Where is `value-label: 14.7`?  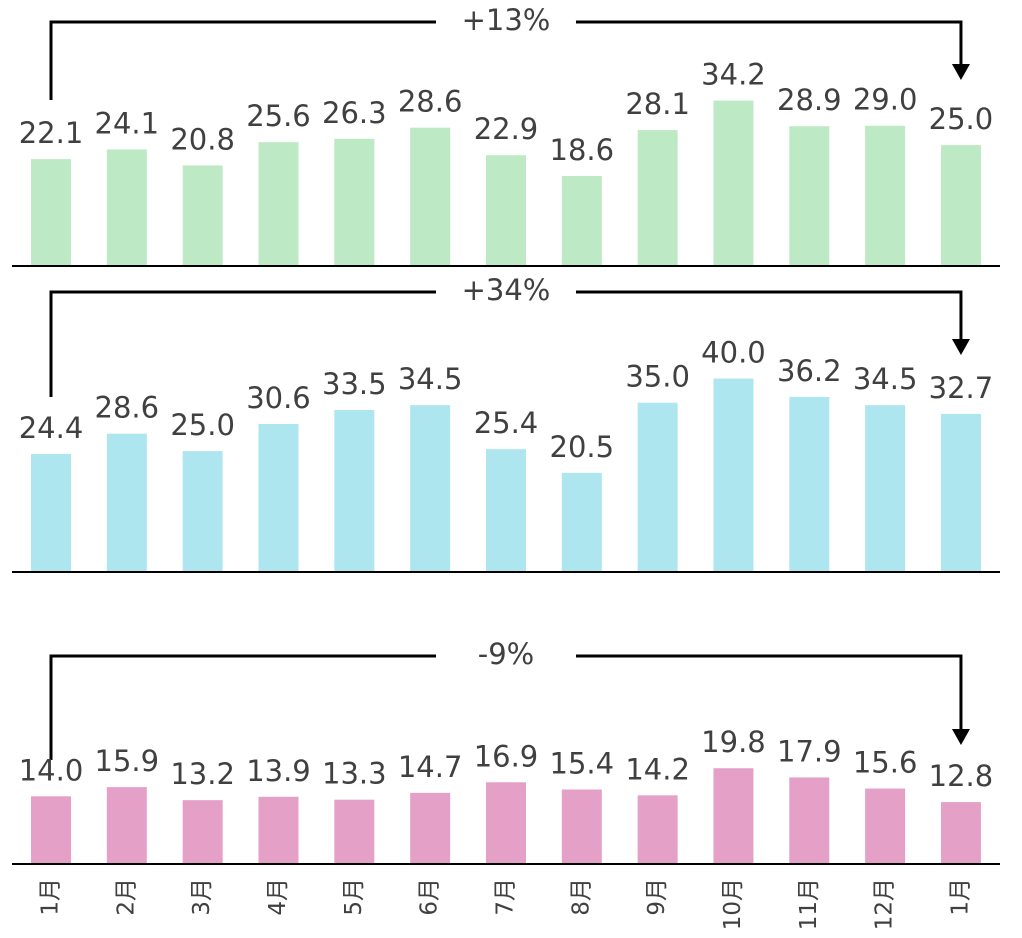 value-label: 14.7 is located at coordinates (430, 767).